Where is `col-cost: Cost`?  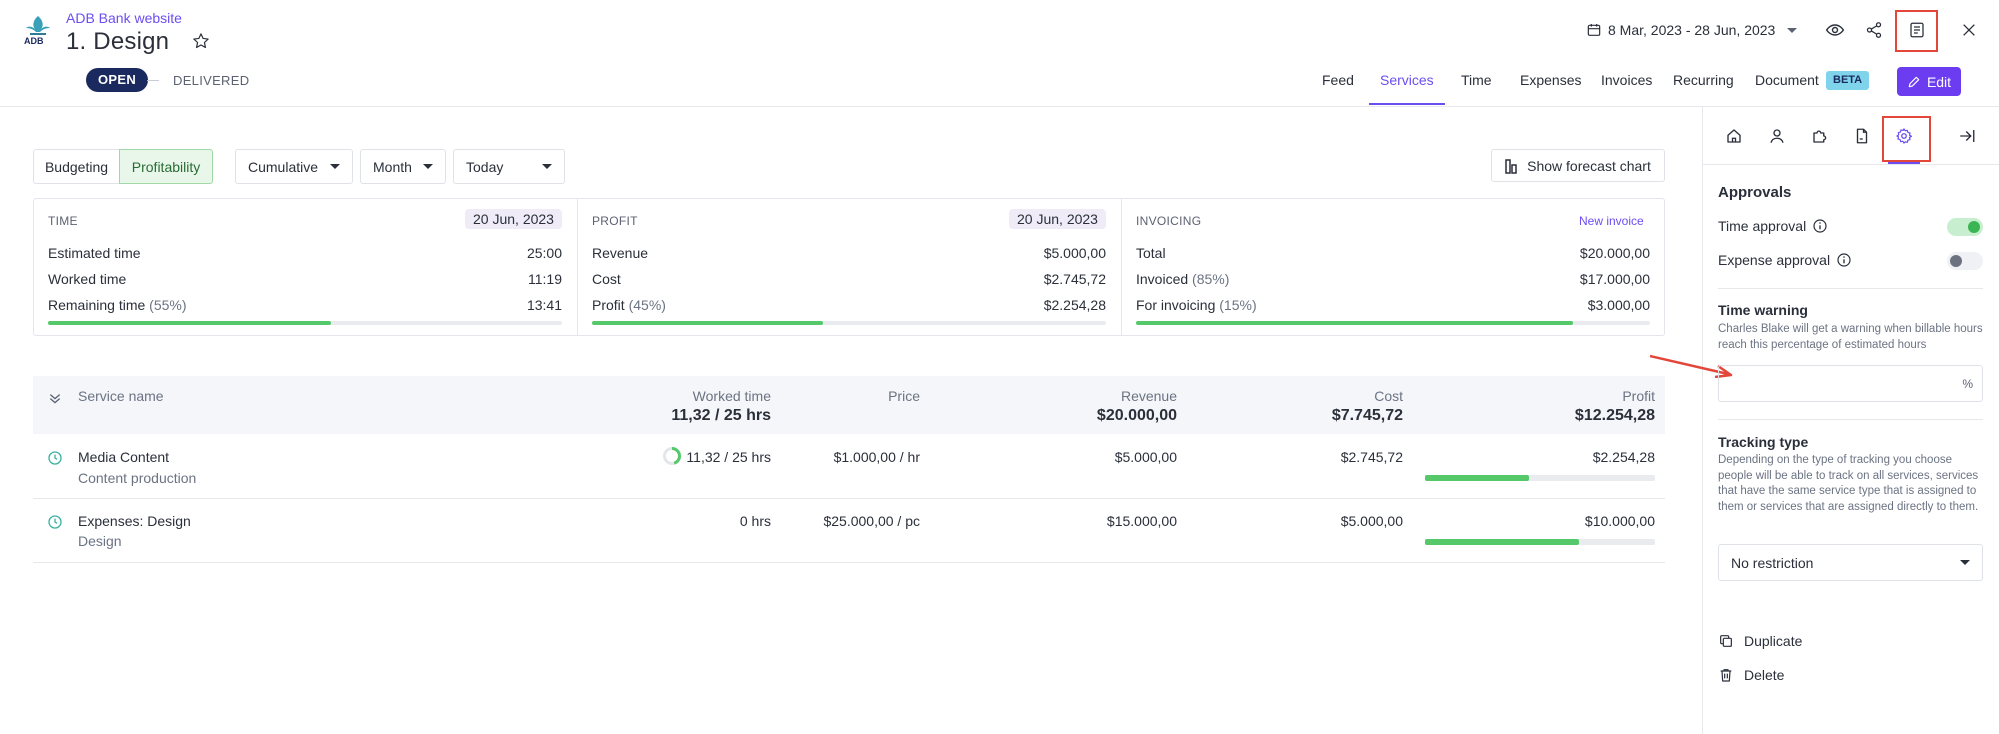 col-cost: Cost is located at coordinates (1388, 396).